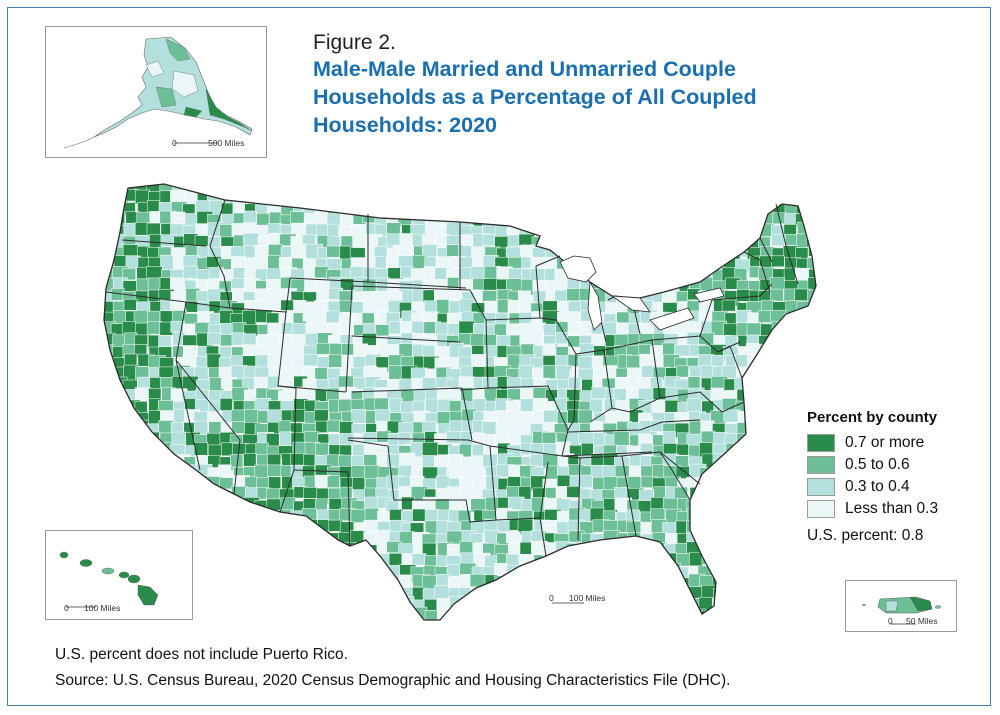  I want to click on legend-label-mid-low: 0.3 to 0.4, so click(877, 486).